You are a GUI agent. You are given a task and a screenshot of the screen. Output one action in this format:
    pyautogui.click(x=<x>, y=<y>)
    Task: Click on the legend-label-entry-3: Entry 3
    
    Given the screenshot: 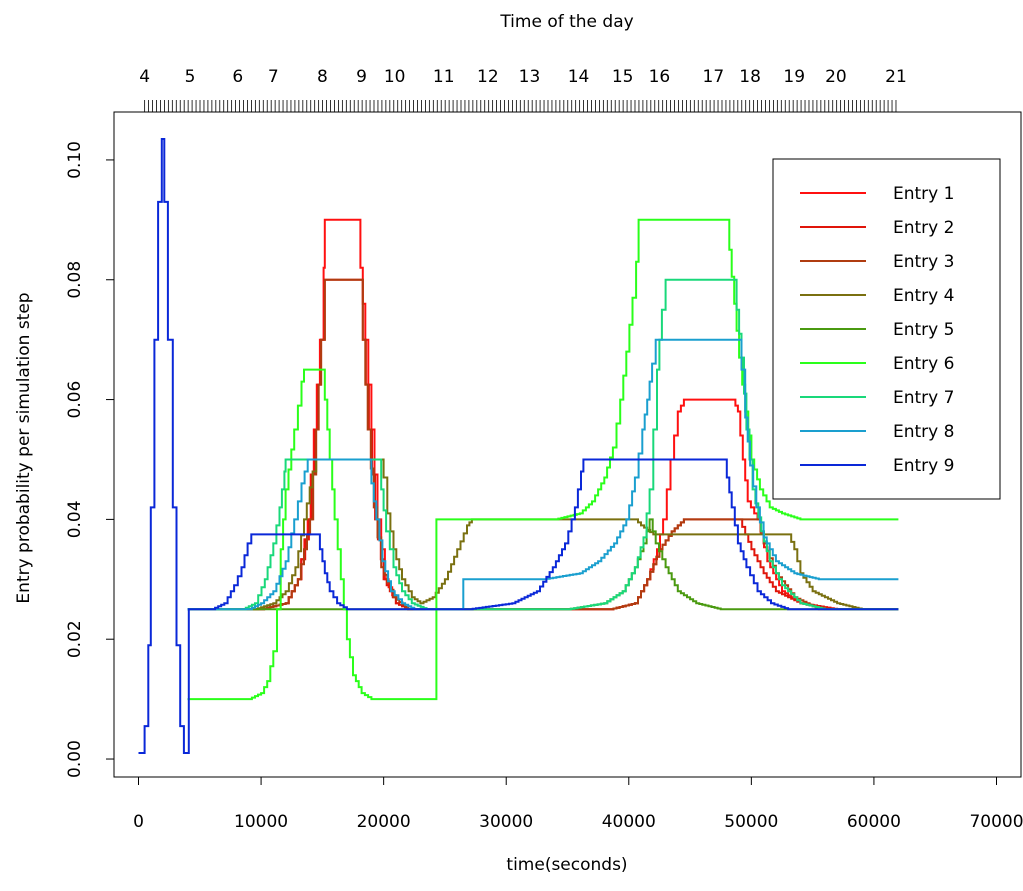 What is the action you would take?
    pyautogui.click(x=923, y=262)
    